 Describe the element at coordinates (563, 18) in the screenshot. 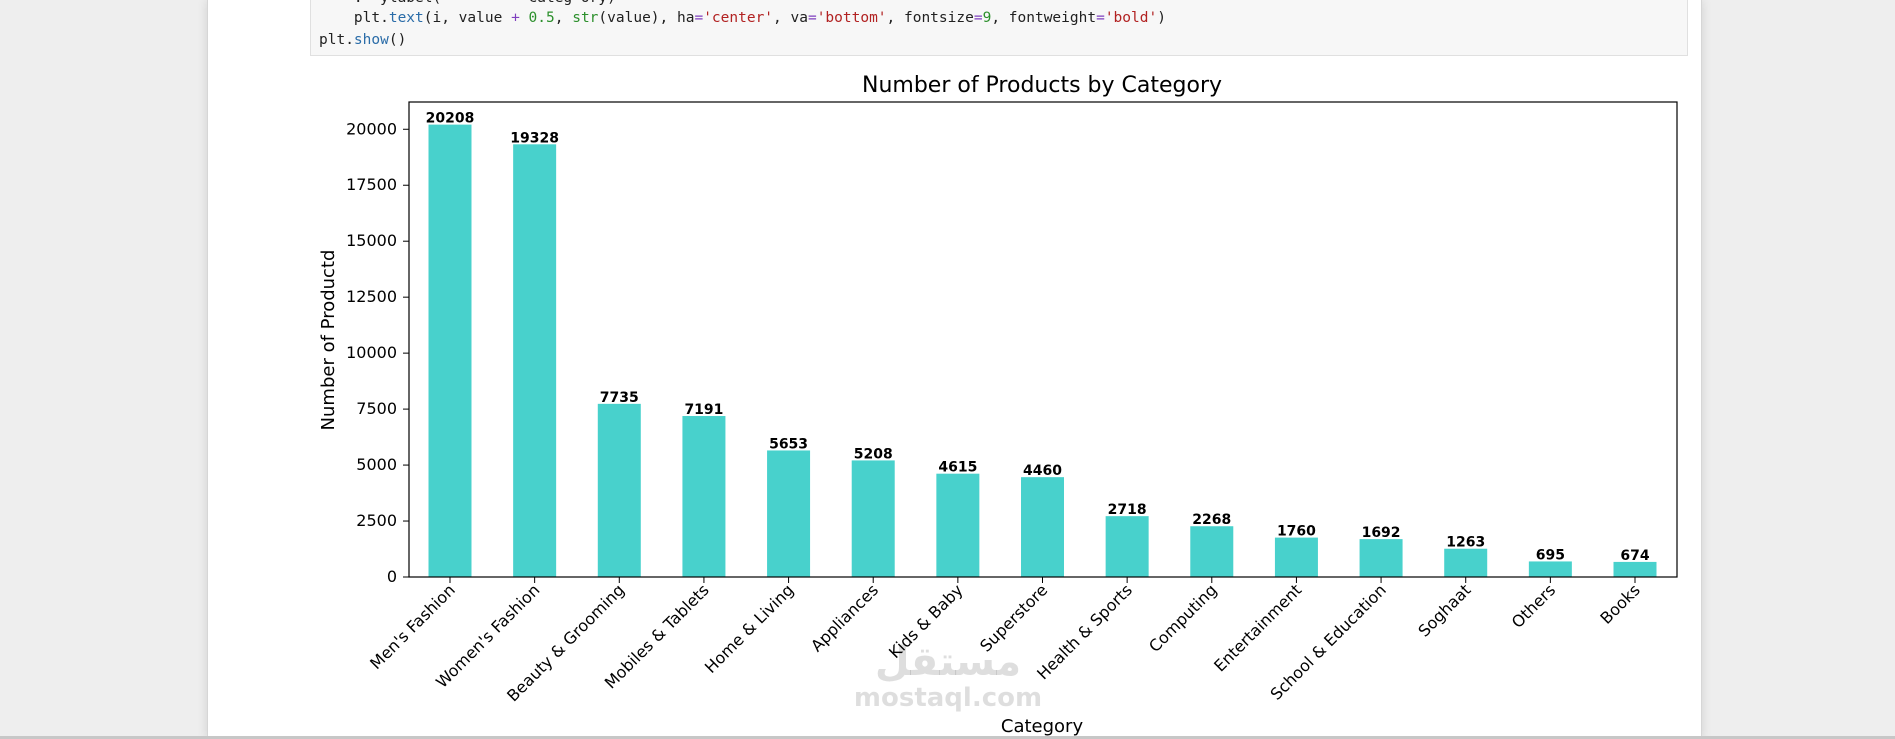

I see `code-token: ,` at that location.